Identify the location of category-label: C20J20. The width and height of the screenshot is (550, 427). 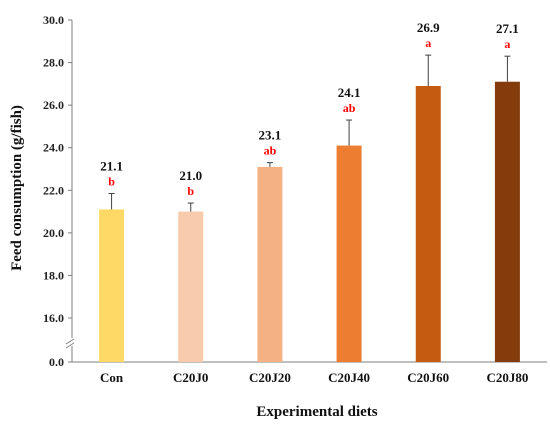
(270, 377).